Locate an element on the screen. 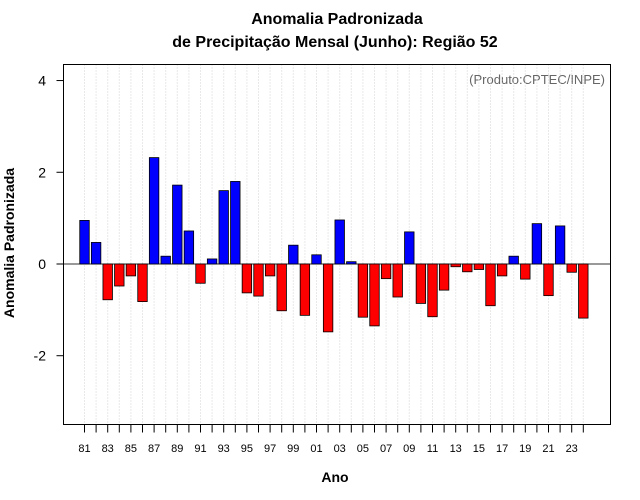 This screenshot has height=500, width=640. chart-title: Anomalia Padronizada is located at coordinates (337, 19).